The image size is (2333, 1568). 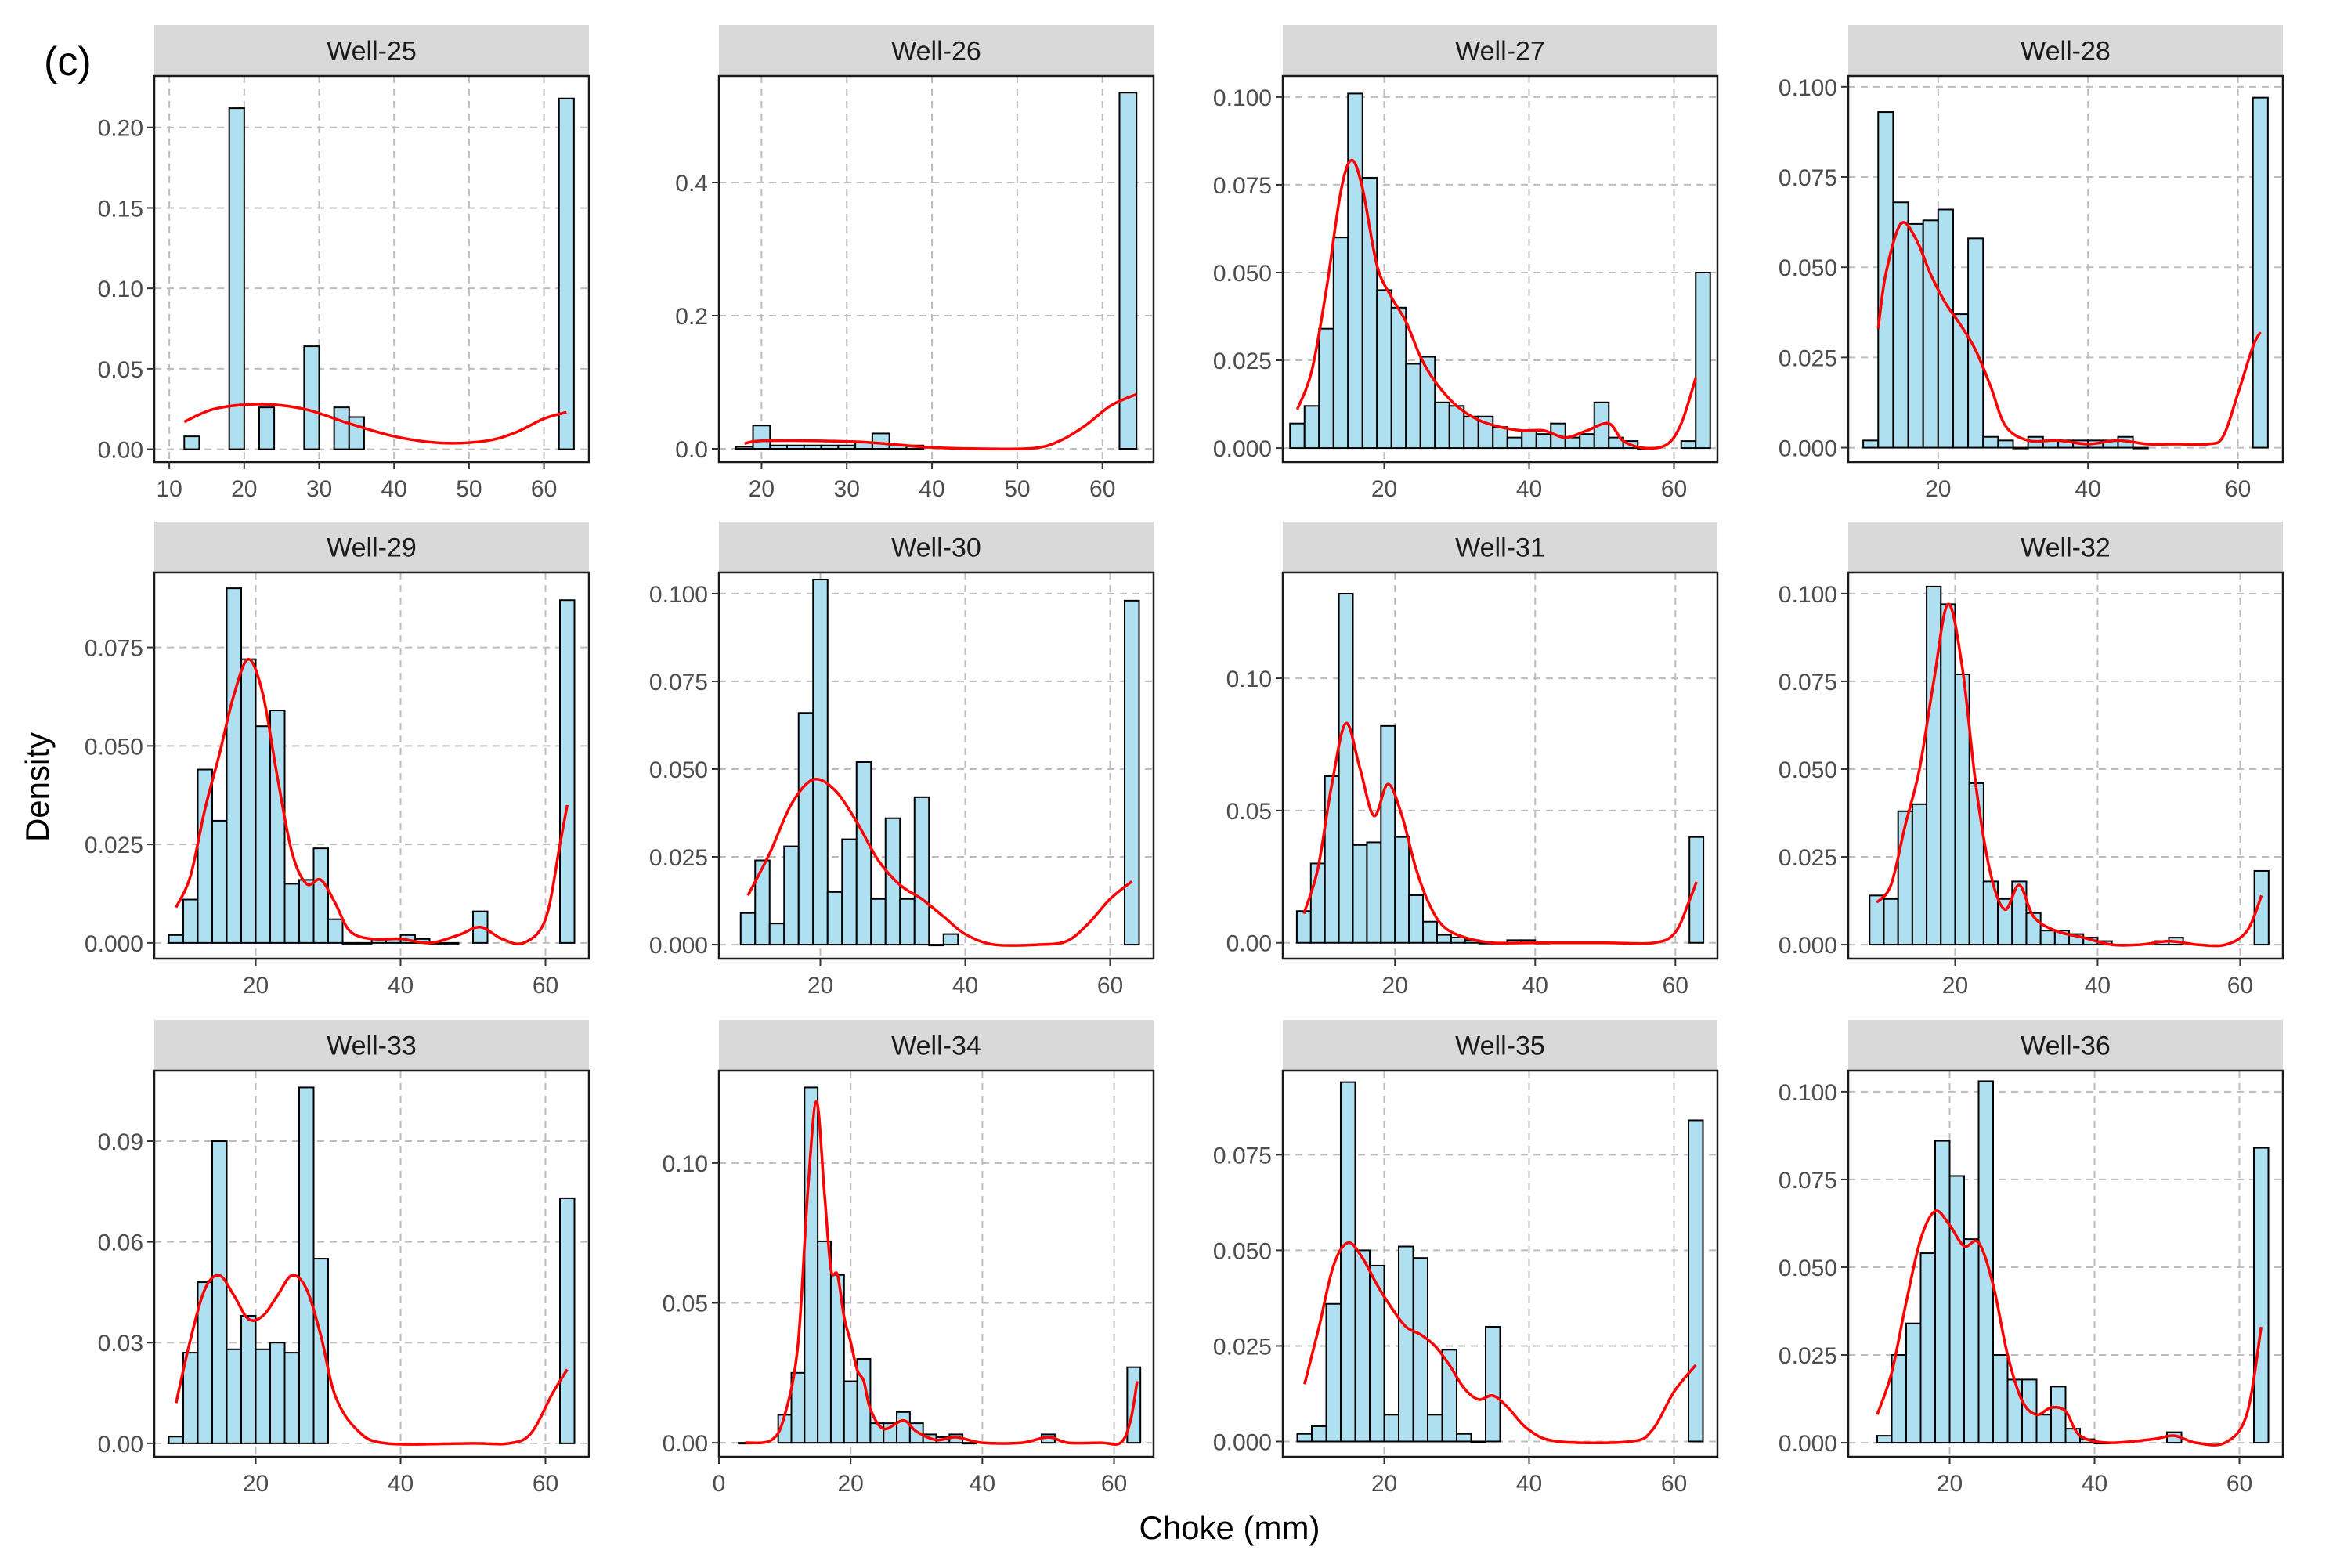 I want to click on facet-panel: Well-34 0 20 40 60 0.00 0.05 0.10, so click(x=909, y=1258).